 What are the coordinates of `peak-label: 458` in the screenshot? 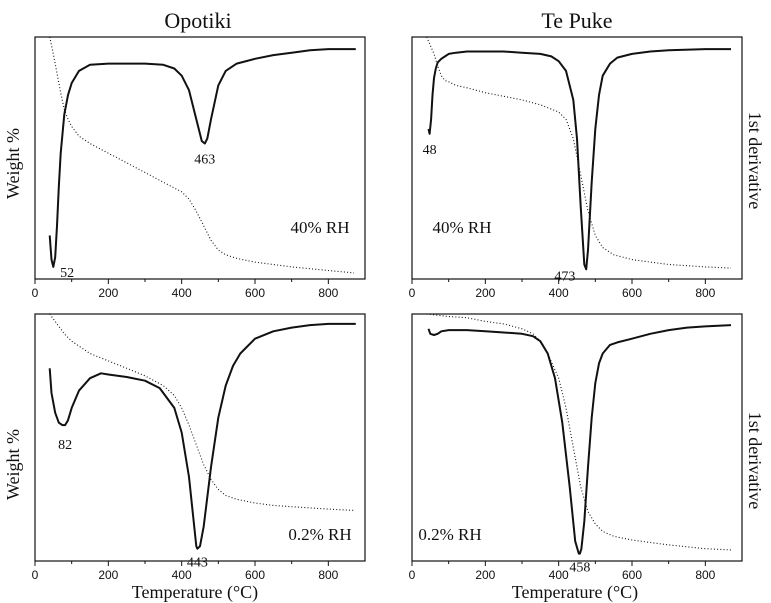 It's located at (579, 568).